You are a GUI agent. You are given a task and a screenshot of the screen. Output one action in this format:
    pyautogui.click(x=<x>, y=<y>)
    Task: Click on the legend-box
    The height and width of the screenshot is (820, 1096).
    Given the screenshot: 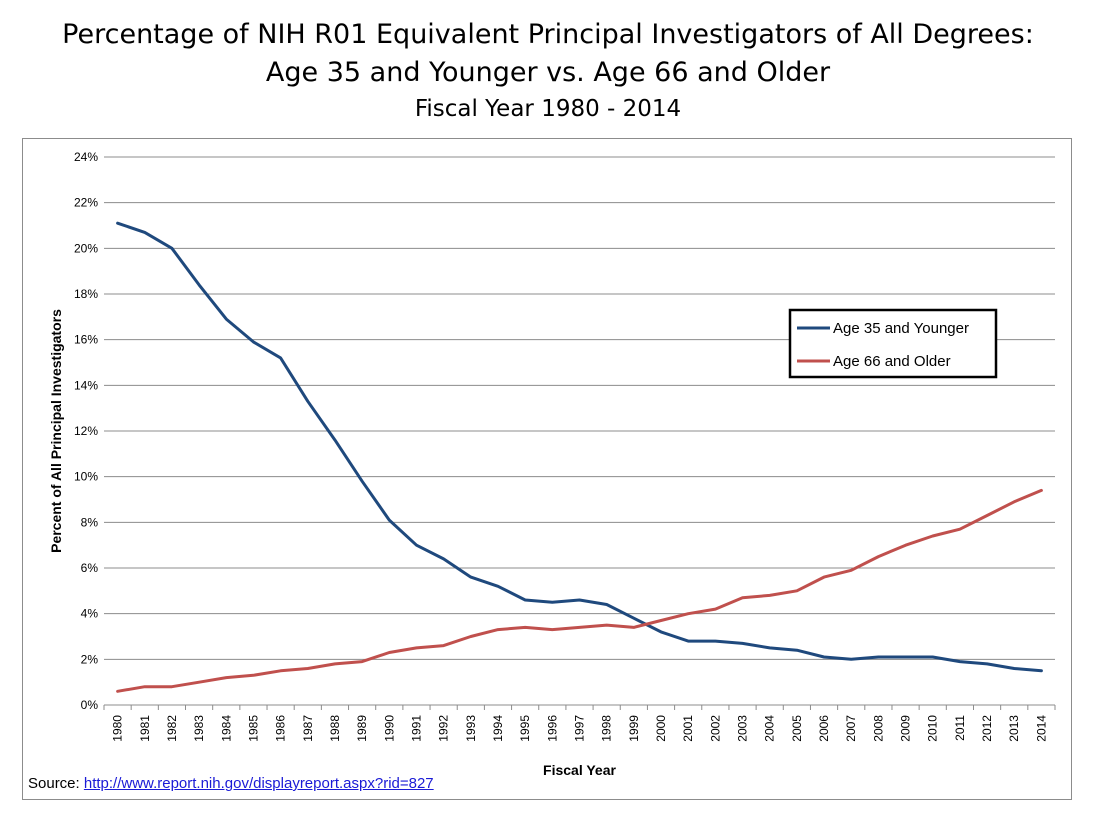 What is the action you would take?
    pyautogui.click(x=893, y=343)
    